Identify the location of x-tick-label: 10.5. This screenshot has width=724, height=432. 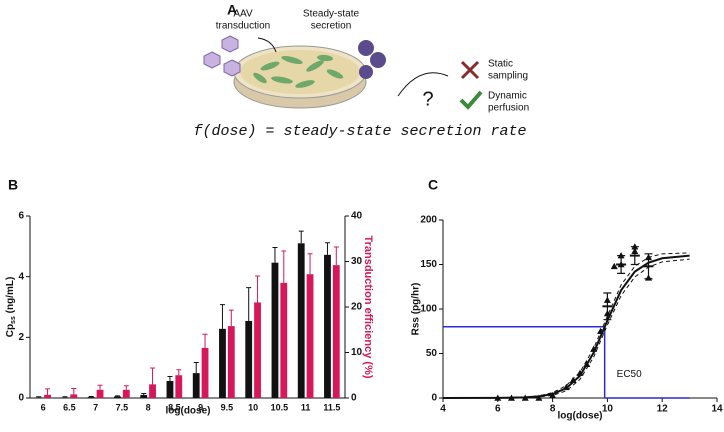
(280, 407).